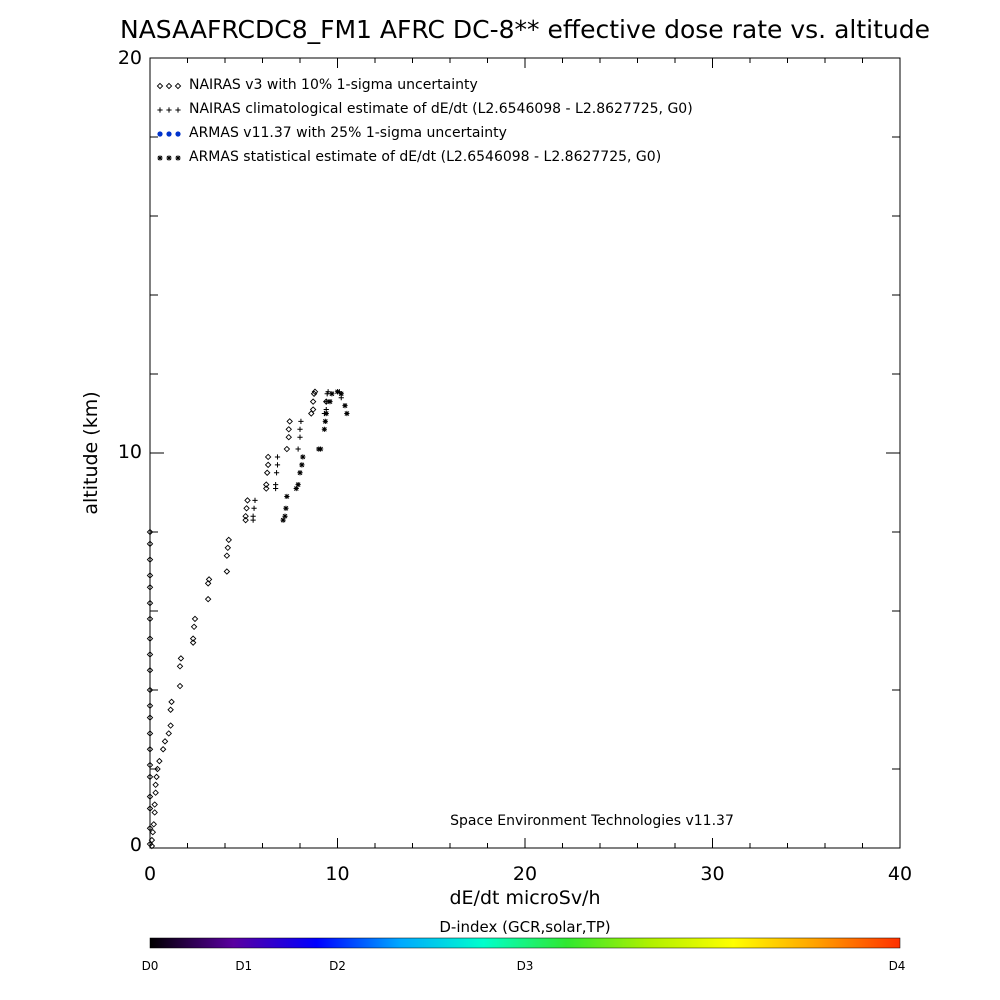 This screenshot has width=1000, height=1000. What do you see at coordinates (333, 85) in the screenshot?
I see `legend-entry-nairas-v3: NAIRAS v3 with 10% 1-sigma uncertainty` at bounding box center [333, 85].